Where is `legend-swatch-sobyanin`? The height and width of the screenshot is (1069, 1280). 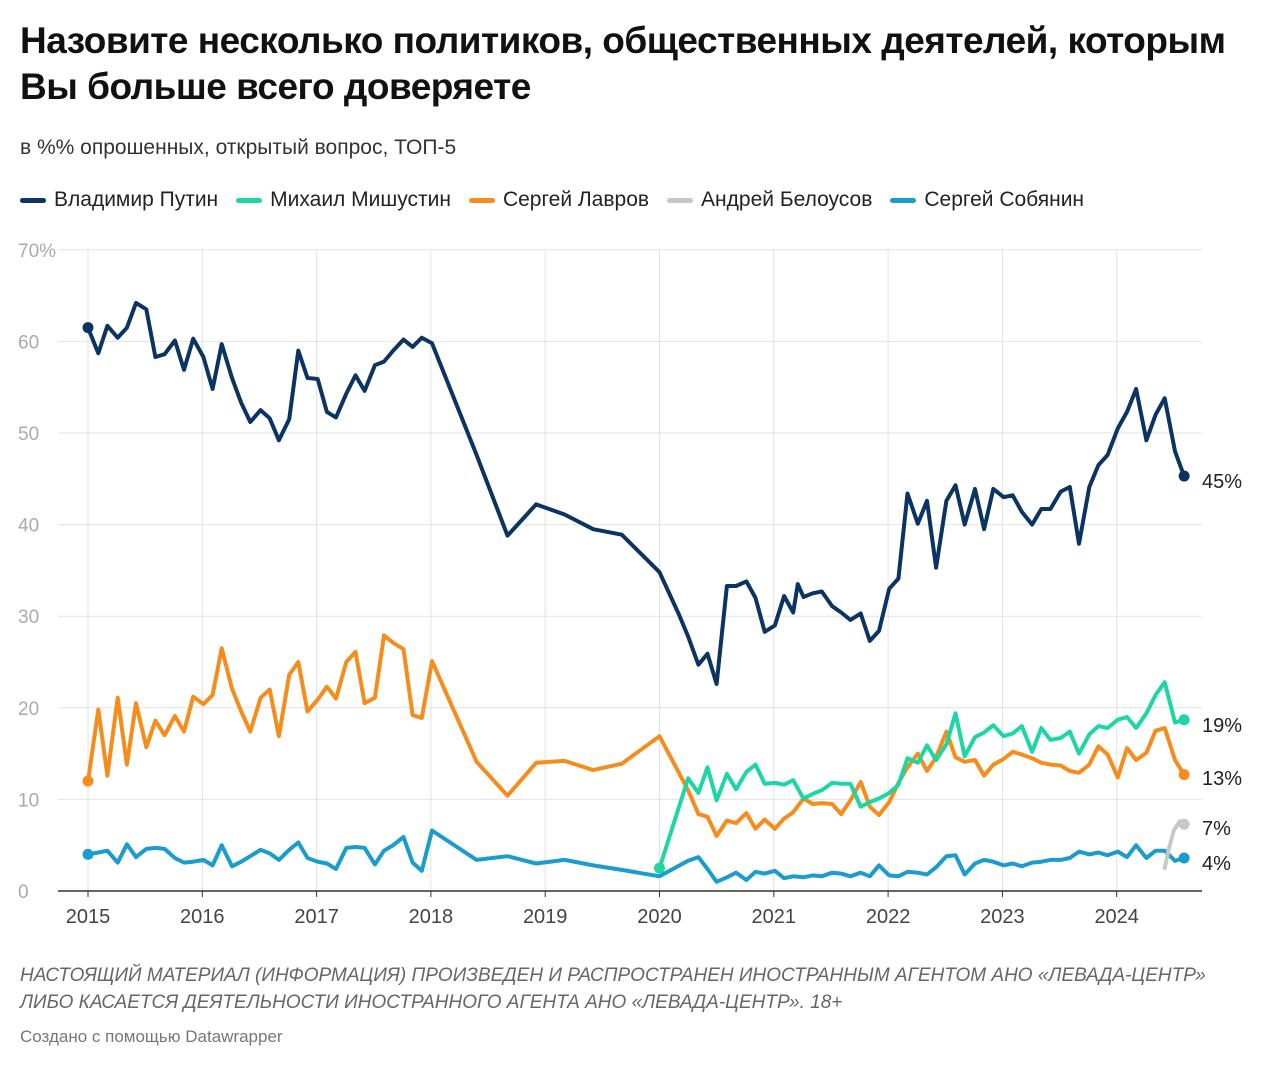 legend-swatch-sobyanin is located at coordinates (903, 200).